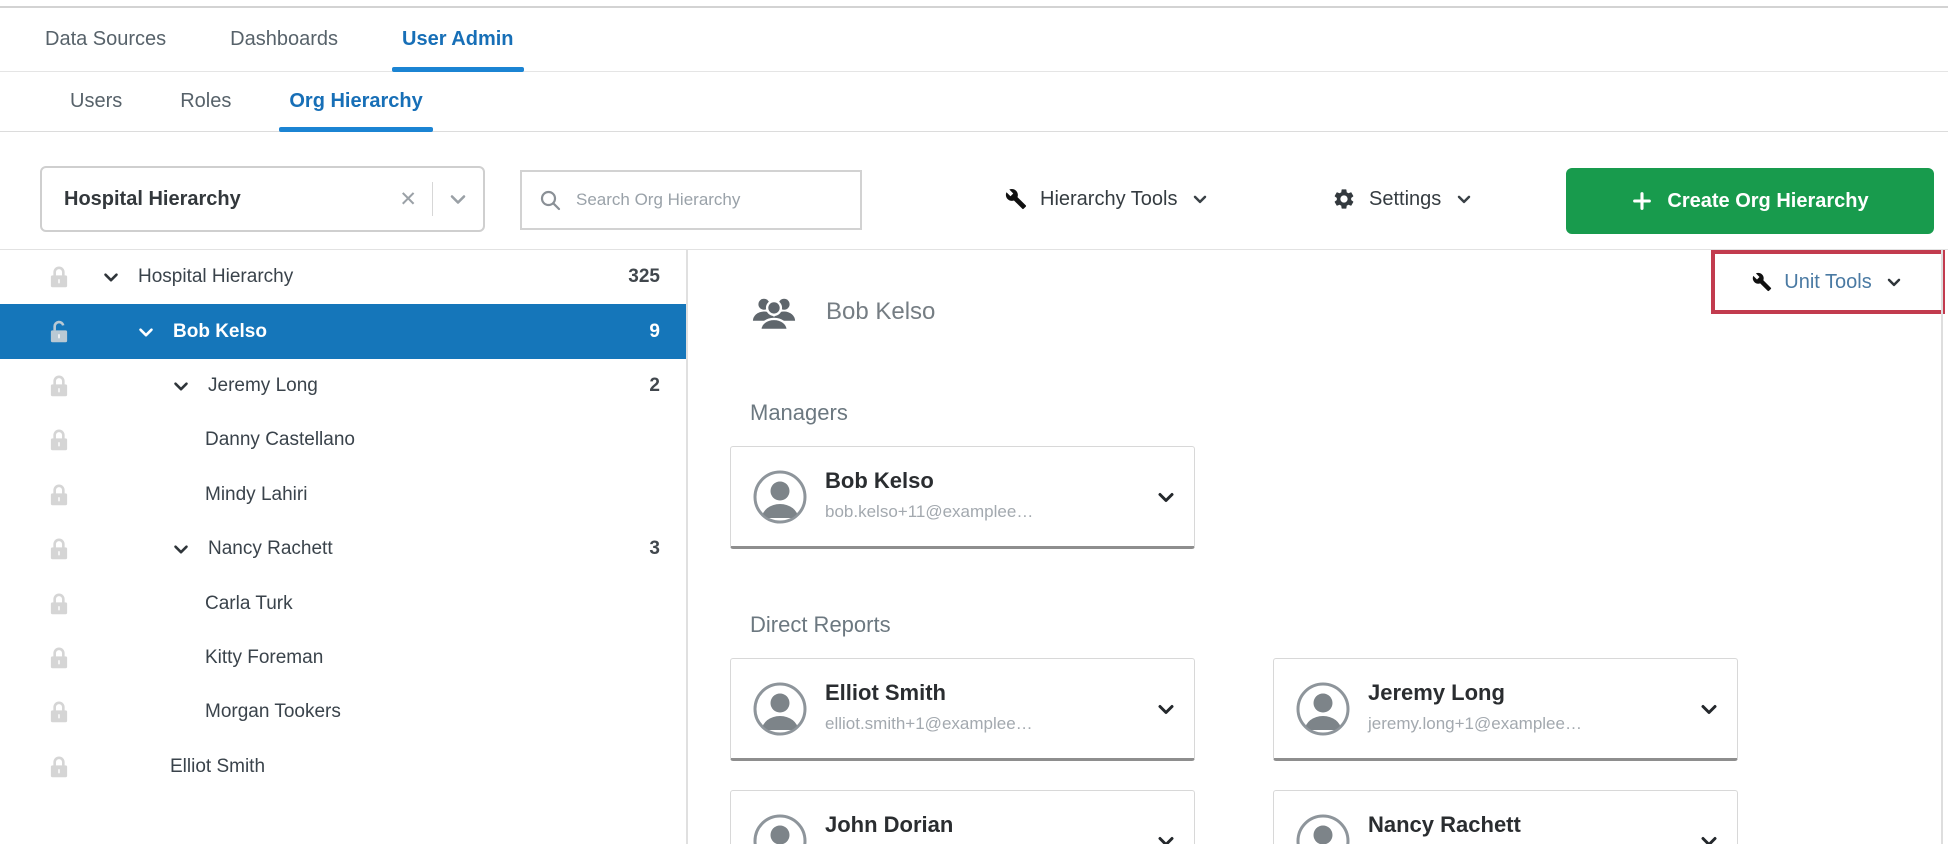  What do you see at coordinates (974, 7) in the screenshot?
I see `top-divider` at bounding box center [974, 7].